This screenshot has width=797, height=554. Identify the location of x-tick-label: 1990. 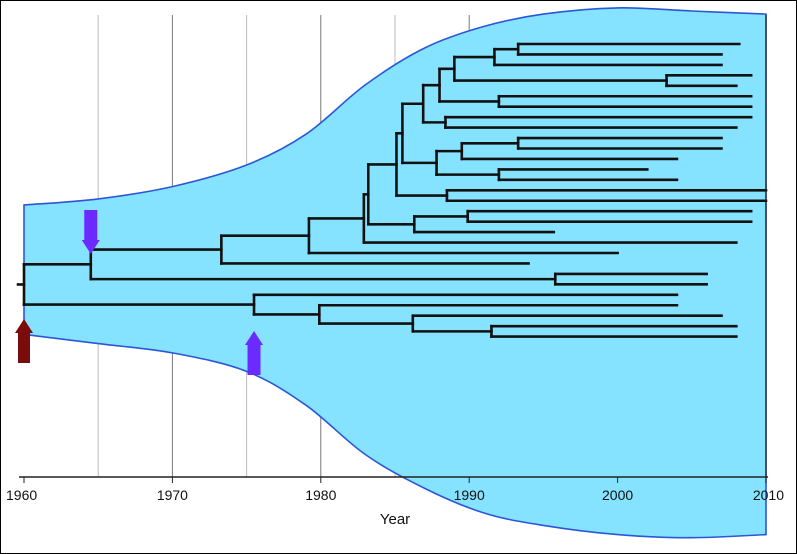
(469, 495).